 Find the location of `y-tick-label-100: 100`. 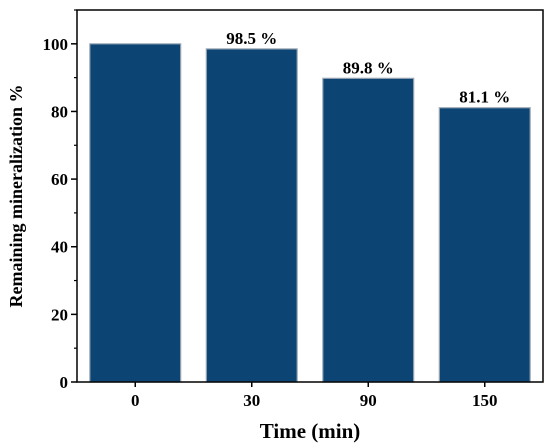

y-tick-label-100: 100 is located at coordinates (56, 44).